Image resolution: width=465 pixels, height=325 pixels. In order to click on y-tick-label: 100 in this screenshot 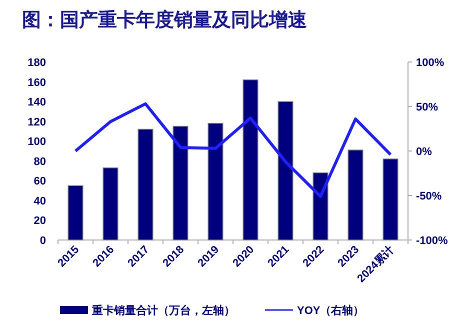, I will do `click(37, 142)`.